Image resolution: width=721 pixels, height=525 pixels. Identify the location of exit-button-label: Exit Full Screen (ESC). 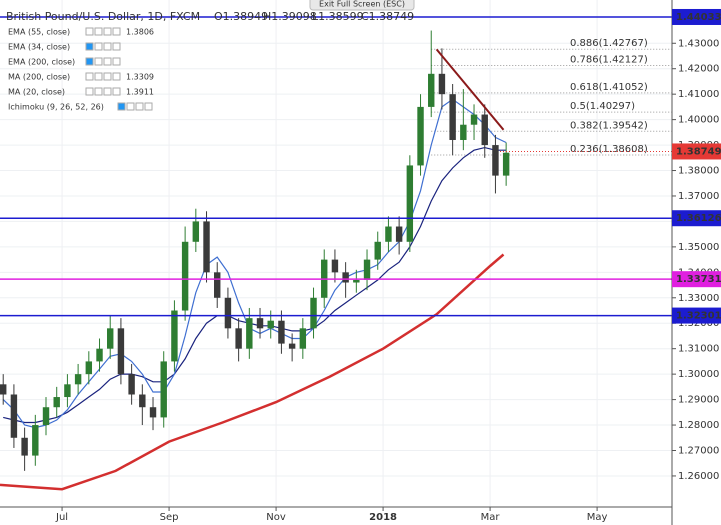
(362, 4).